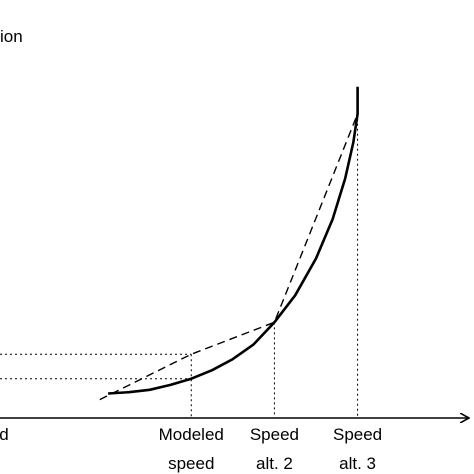  I want to click on x-tick-label-2-line-2: speed, so click(191, 463).